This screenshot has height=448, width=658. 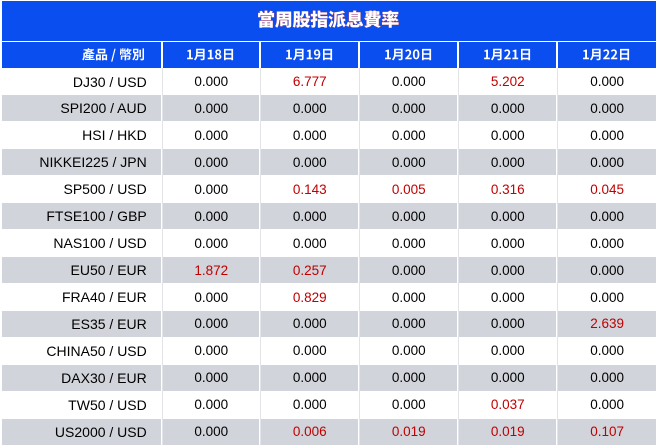 What do you see at coordinates (105, 189) in the screenshot?
I see `product-cell: SP500 / USD` at bounding box center [105, 189].